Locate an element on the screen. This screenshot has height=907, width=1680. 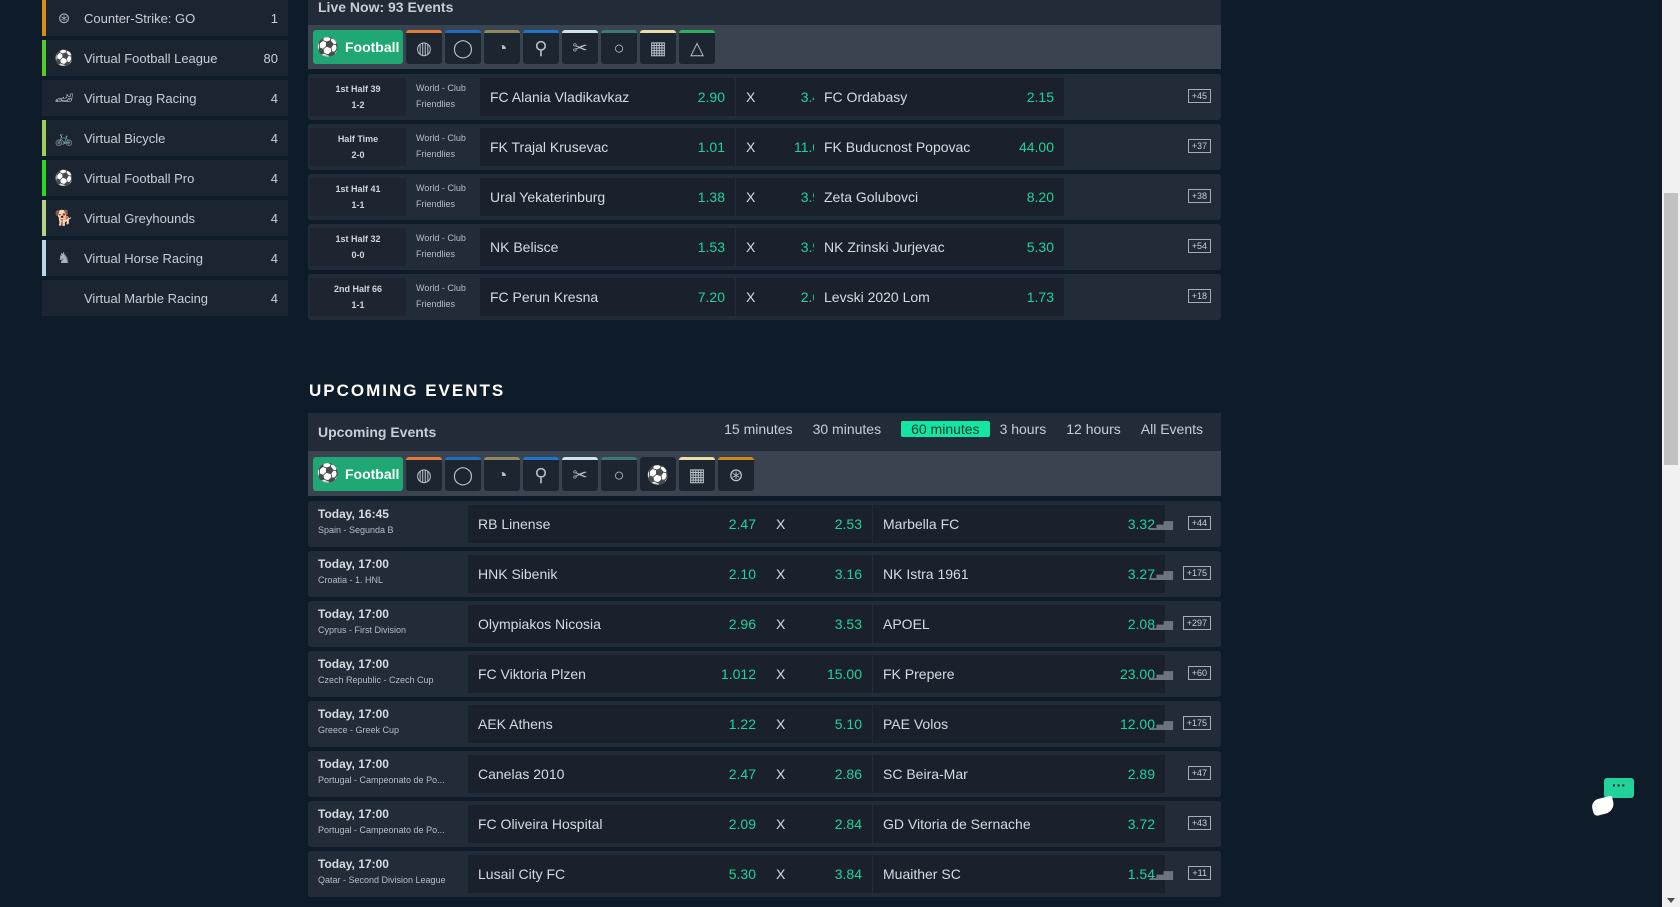
away-odds-button: NK Zrinski Jurjevac 5.30 is located at coordinates (939, 247).